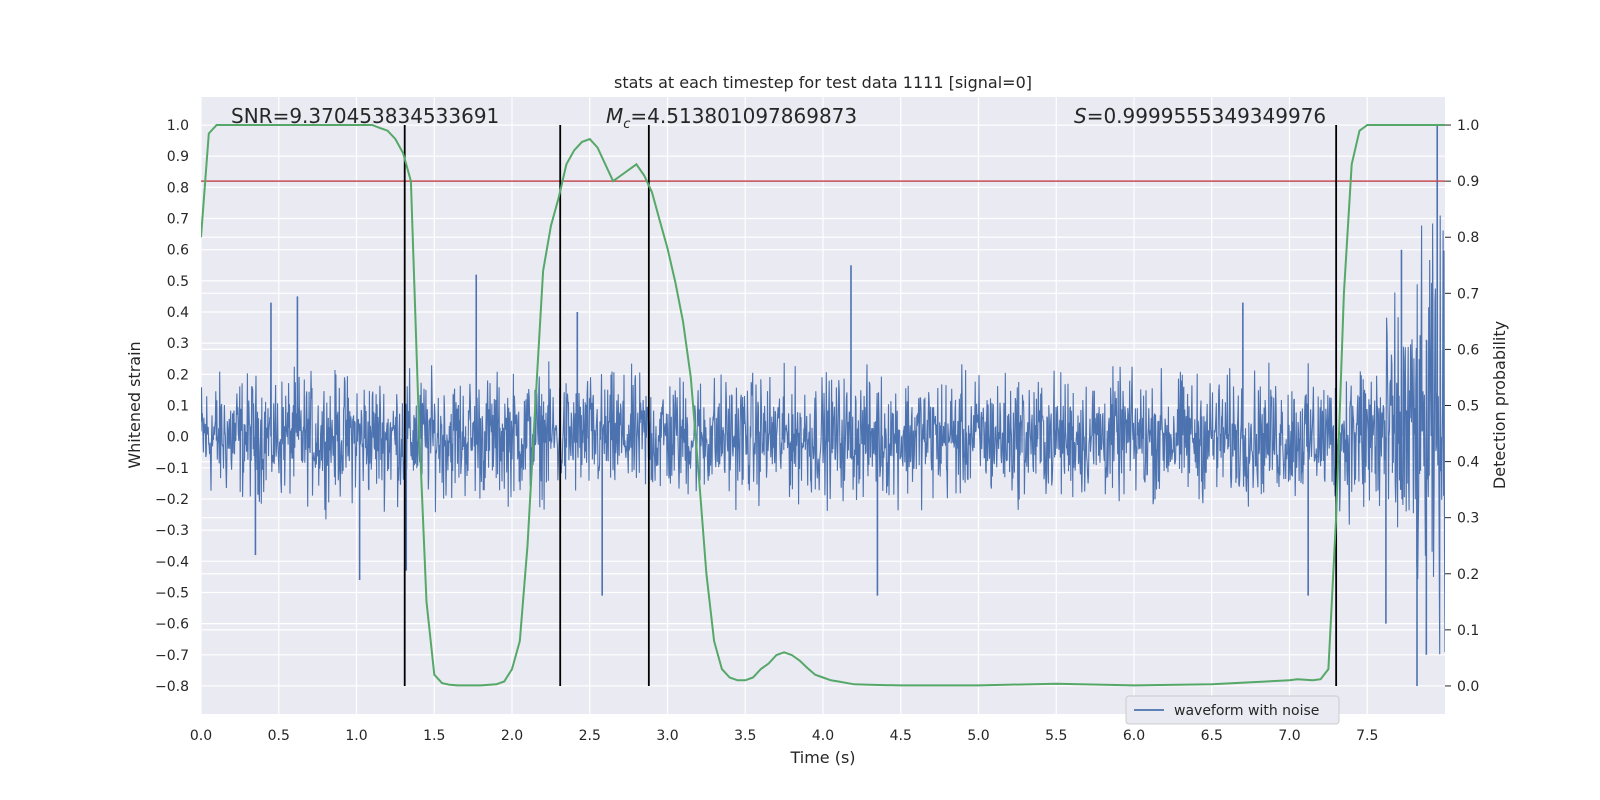  Describe the element at coordinates (434, 736) in the screenshot. I see `x-tick-label: 1.5` at that location.